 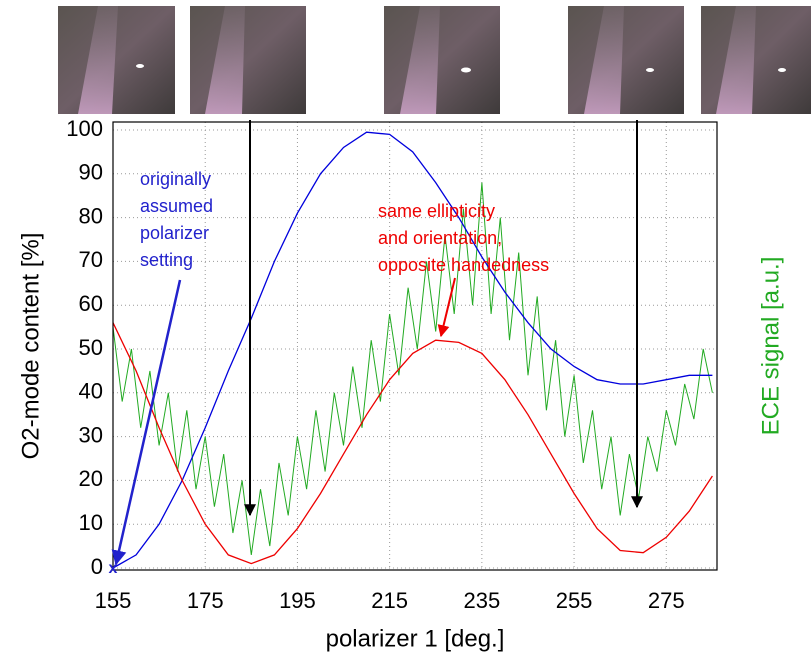 What do you see at coordinates (97, 566) in the screenshot?
I see `y-tick-label: 0` at bounding box center [97, 566].